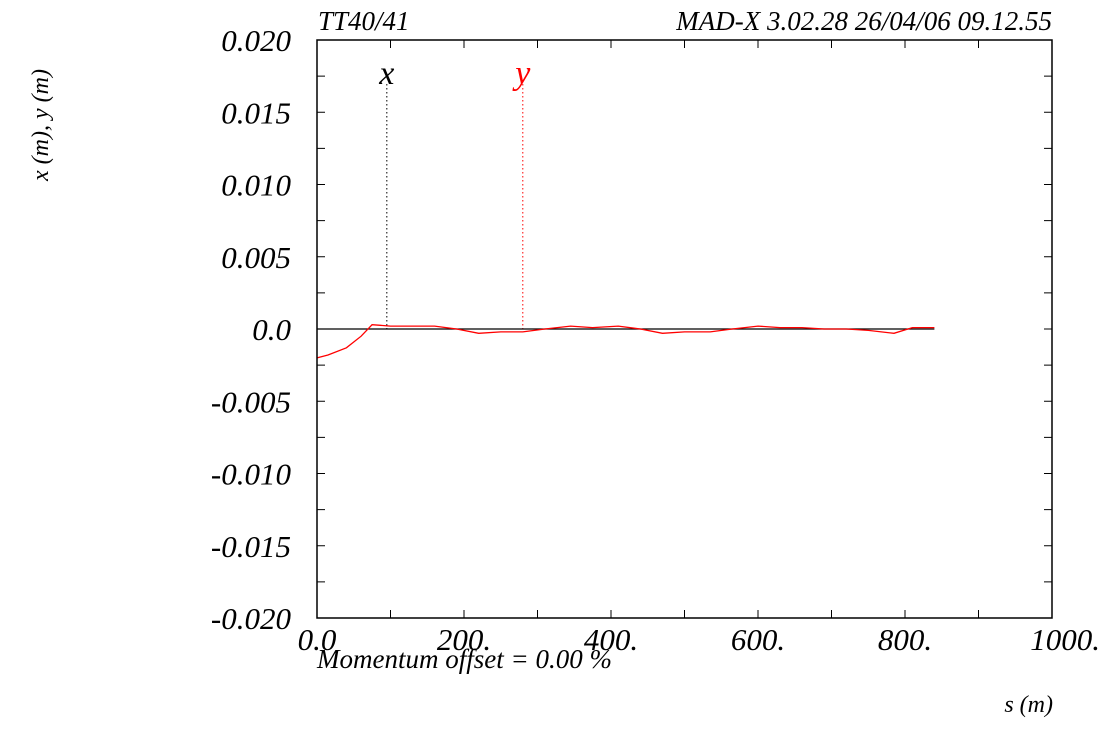  I want to click on x-tick-label: 600., so click(758, 639).